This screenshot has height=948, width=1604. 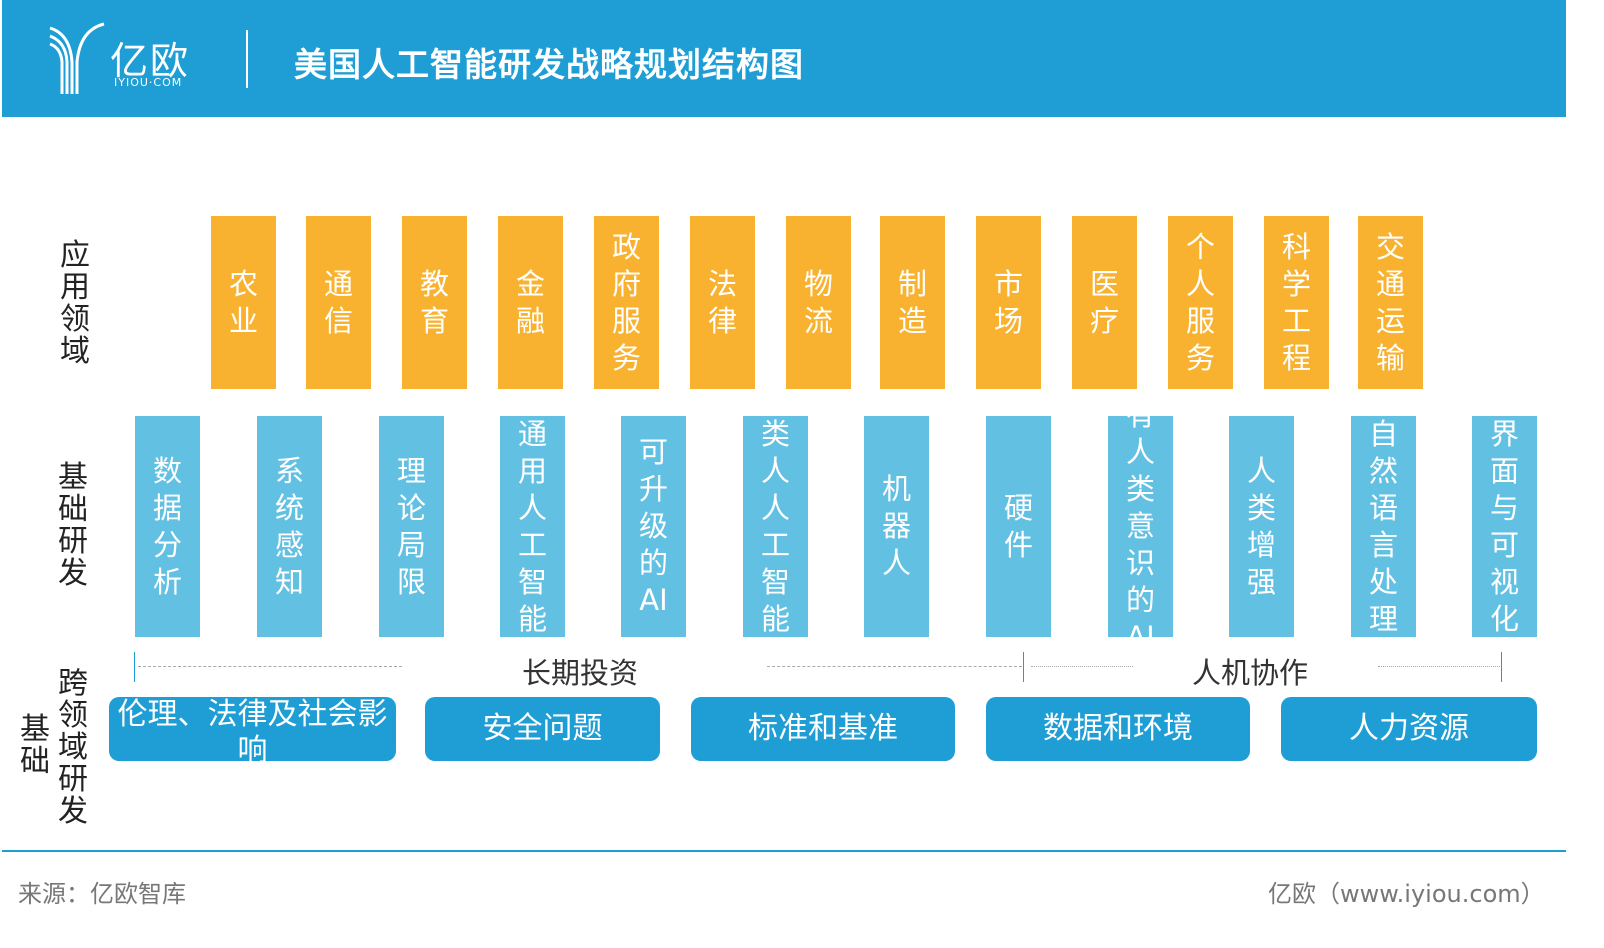 I want to click on site-text: 亿欧（www.iyiou.com）, so click(x=1406, y=894).